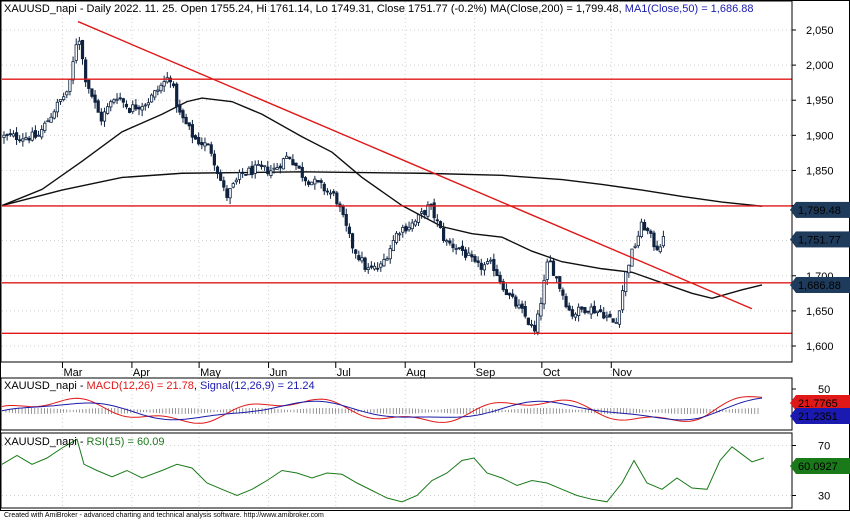 The image size is (850, 520). Describe the element at coordinates (45, 442) in the screenshot. I see `rsi-header-prefix: XAUUSD_napi -` at that location.